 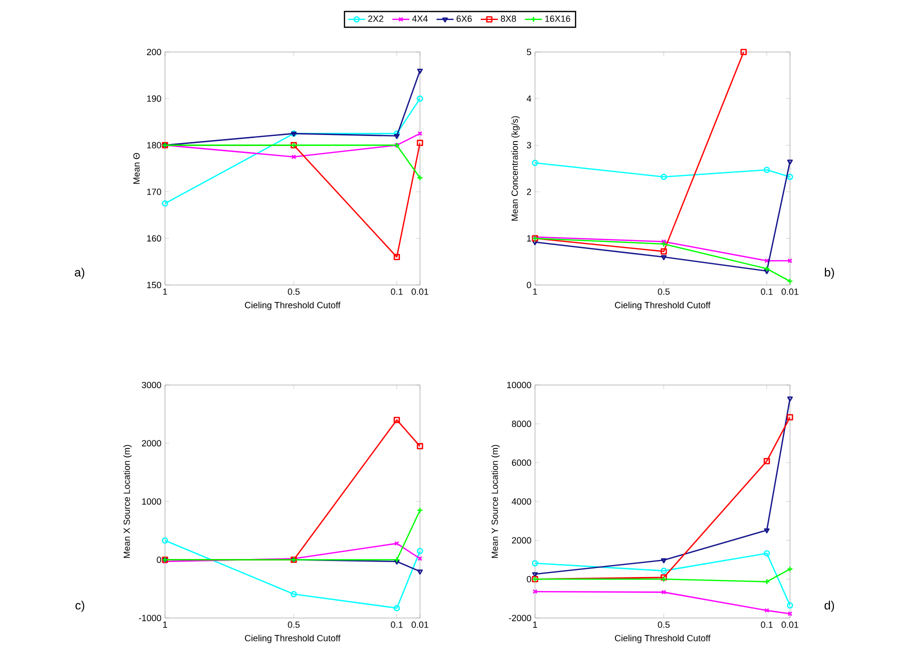 What do you see at coordinates (529, 191) in the screenshot?
I see `y-tick-label: 2` at bounding box center [529, 191].